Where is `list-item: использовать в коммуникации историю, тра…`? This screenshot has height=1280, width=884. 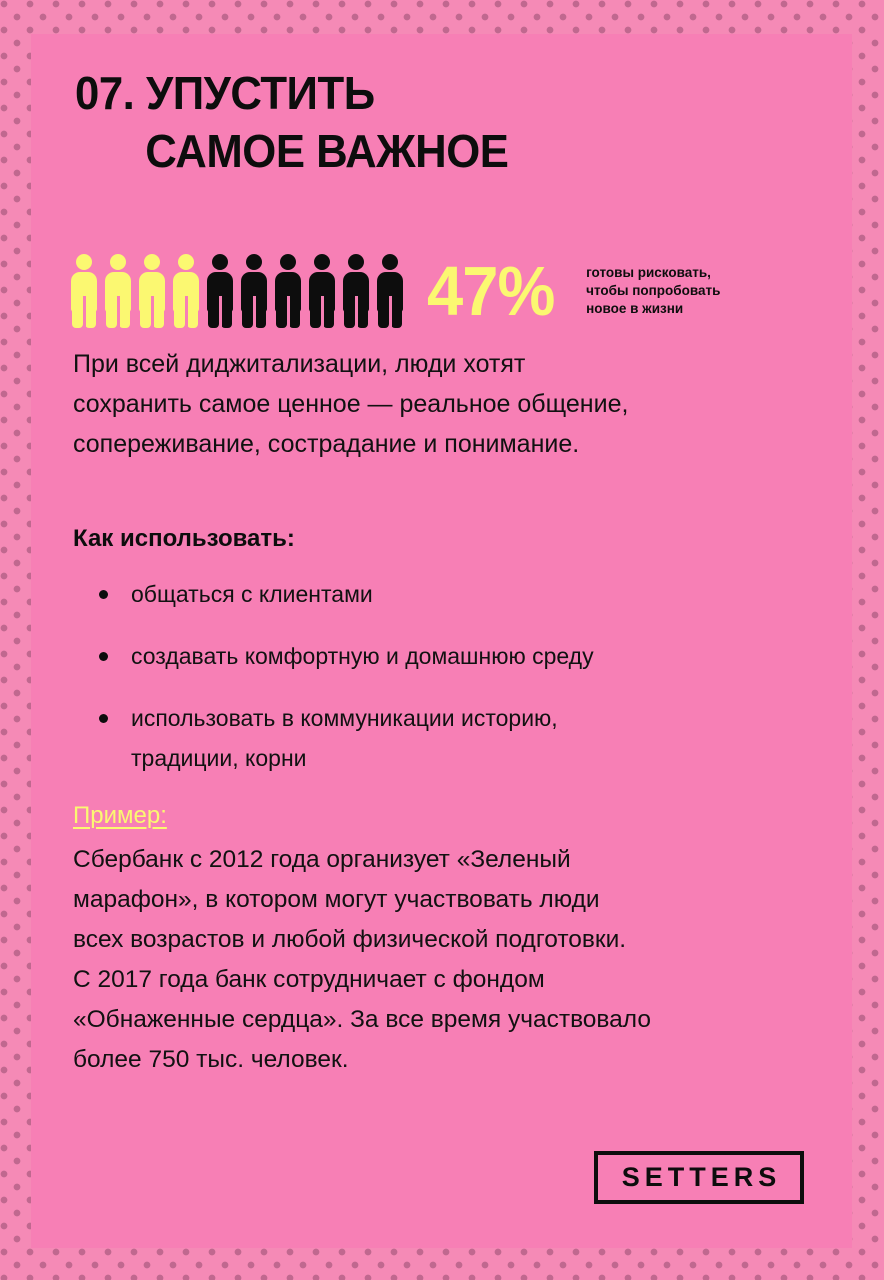
list-item: использовать в коммуникации историю, тра… is located at coordinates (453, 738).